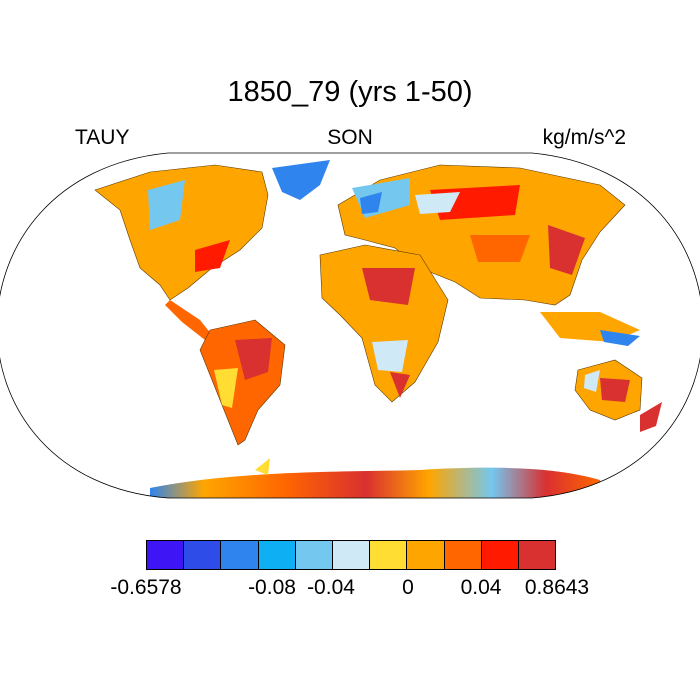 This screenshot has width=700, height=700. I want to click on colorbar-tick-label: 0.04, so click(481, 587).